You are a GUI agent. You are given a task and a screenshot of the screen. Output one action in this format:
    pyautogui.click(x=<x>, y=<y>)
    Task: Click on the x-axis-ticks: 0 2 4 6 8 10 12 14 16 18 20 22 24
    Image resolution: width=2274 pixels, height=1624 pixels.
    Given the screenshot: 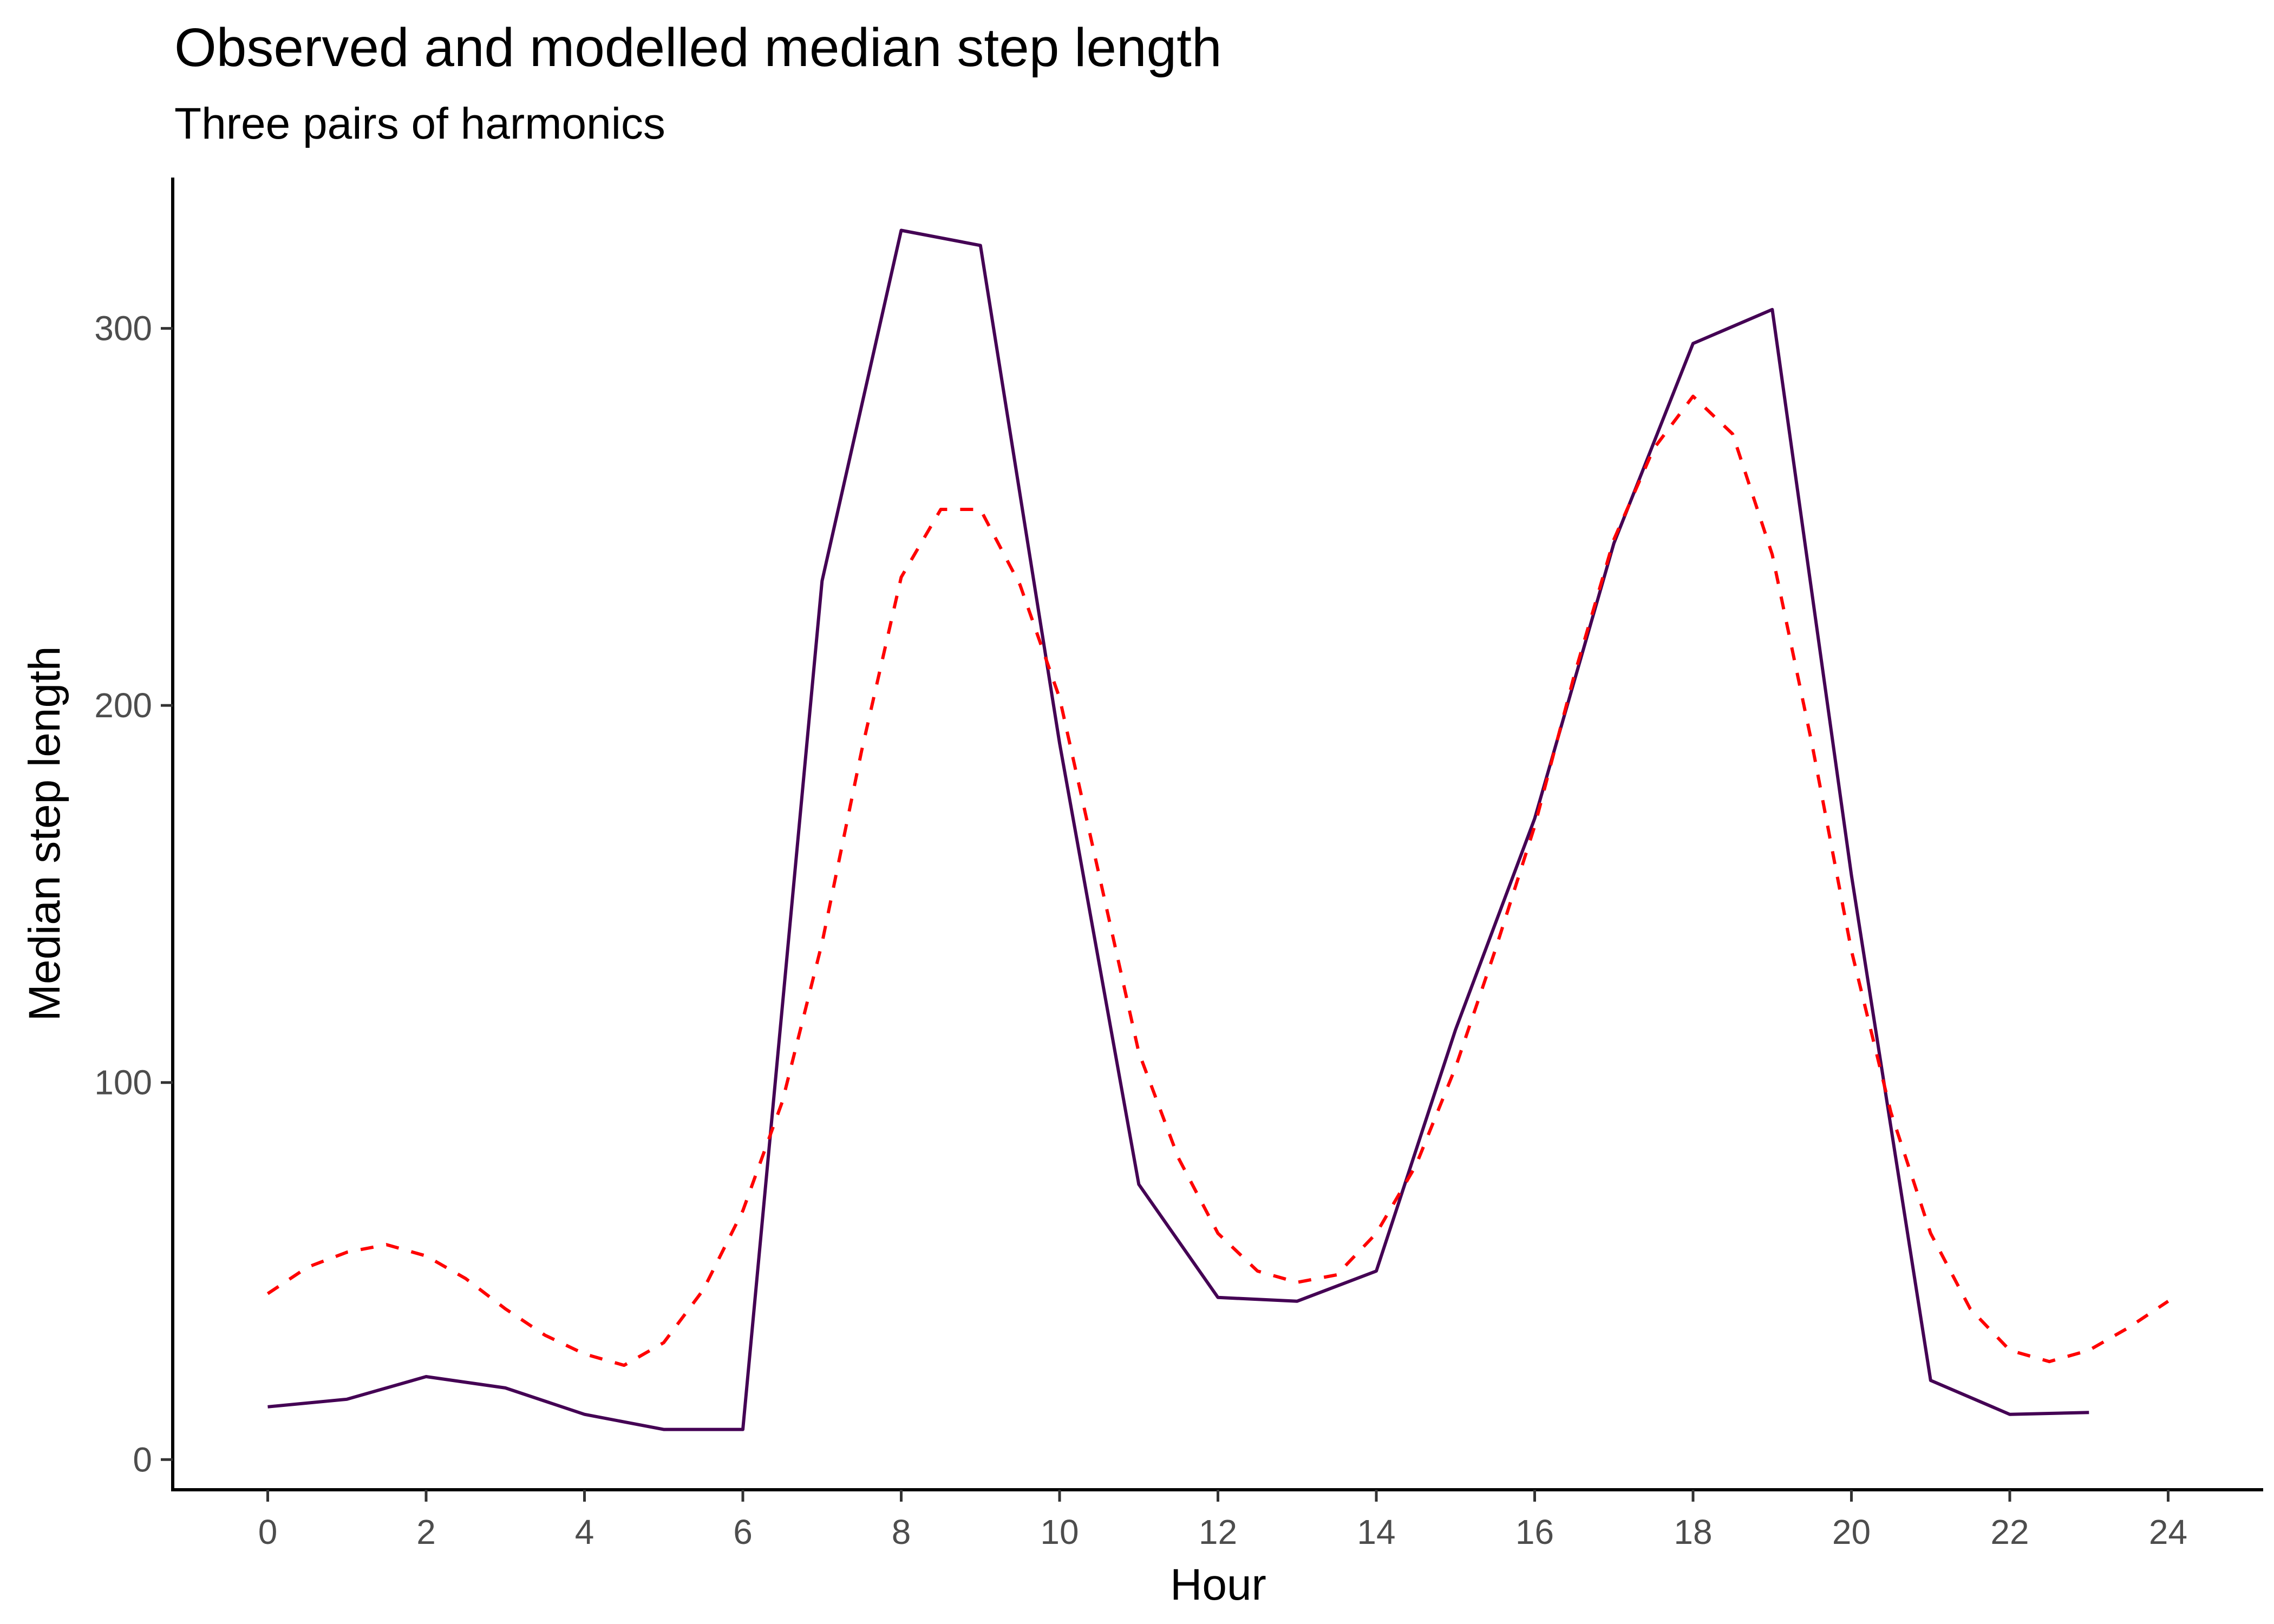 What is the action you would take?
    pyautogui.click(x=1223, y=1520)
    